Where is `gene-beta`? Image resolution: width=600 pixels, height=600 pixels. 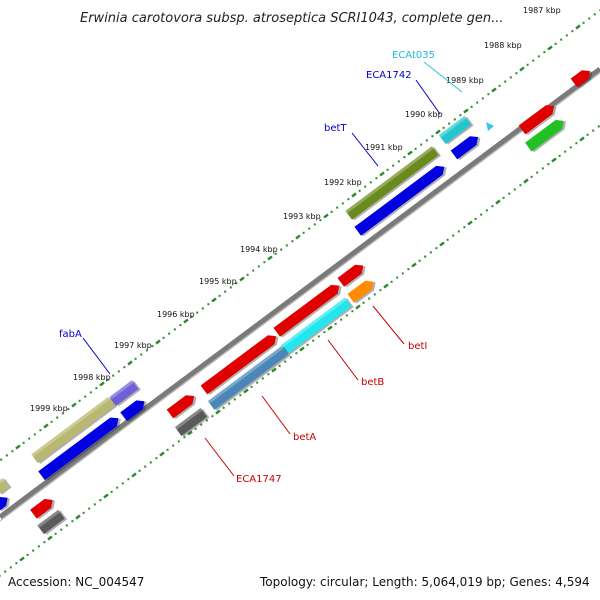 gene-beta is located at coordinates (249, 378).